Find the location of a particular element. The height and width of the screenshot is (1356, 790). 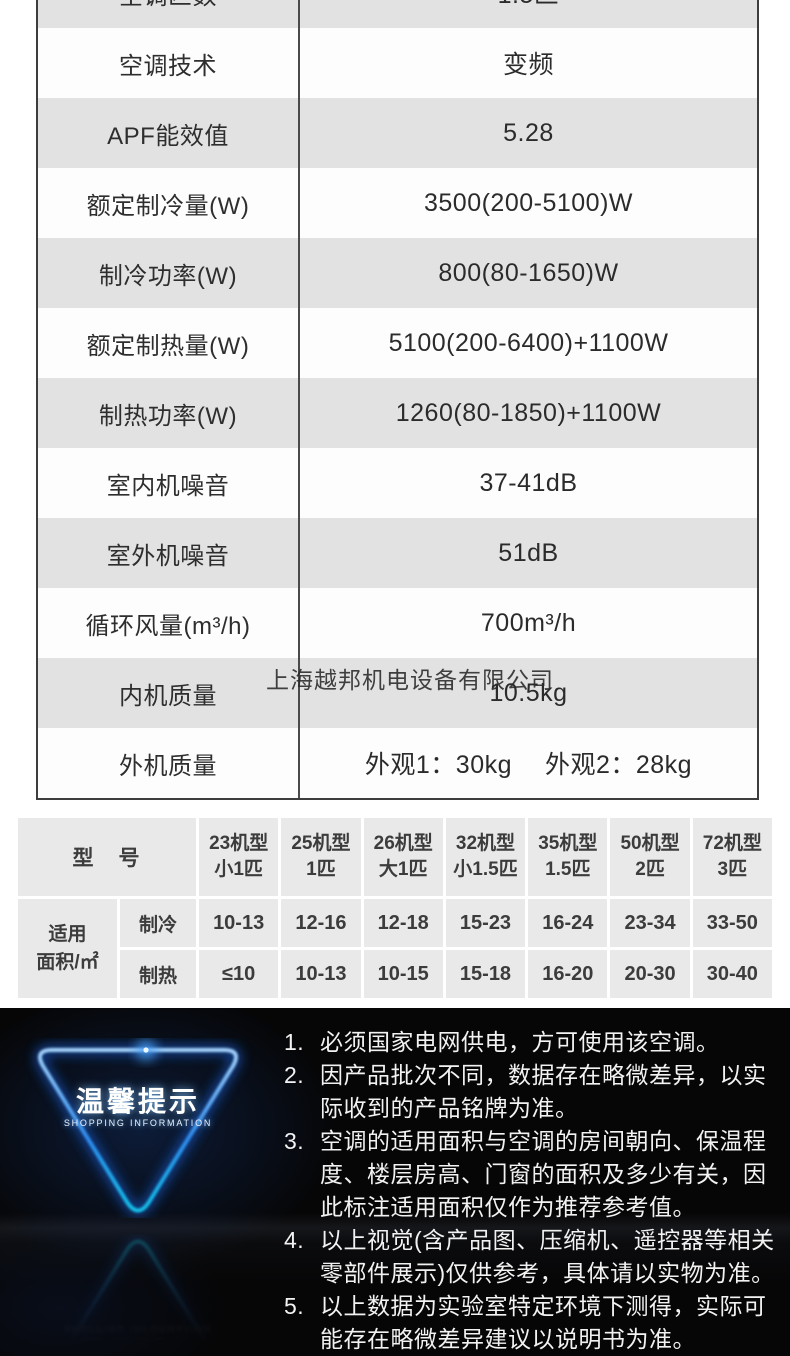

spec-row: 空调技术 变频 is located at coordinates (397, 63).